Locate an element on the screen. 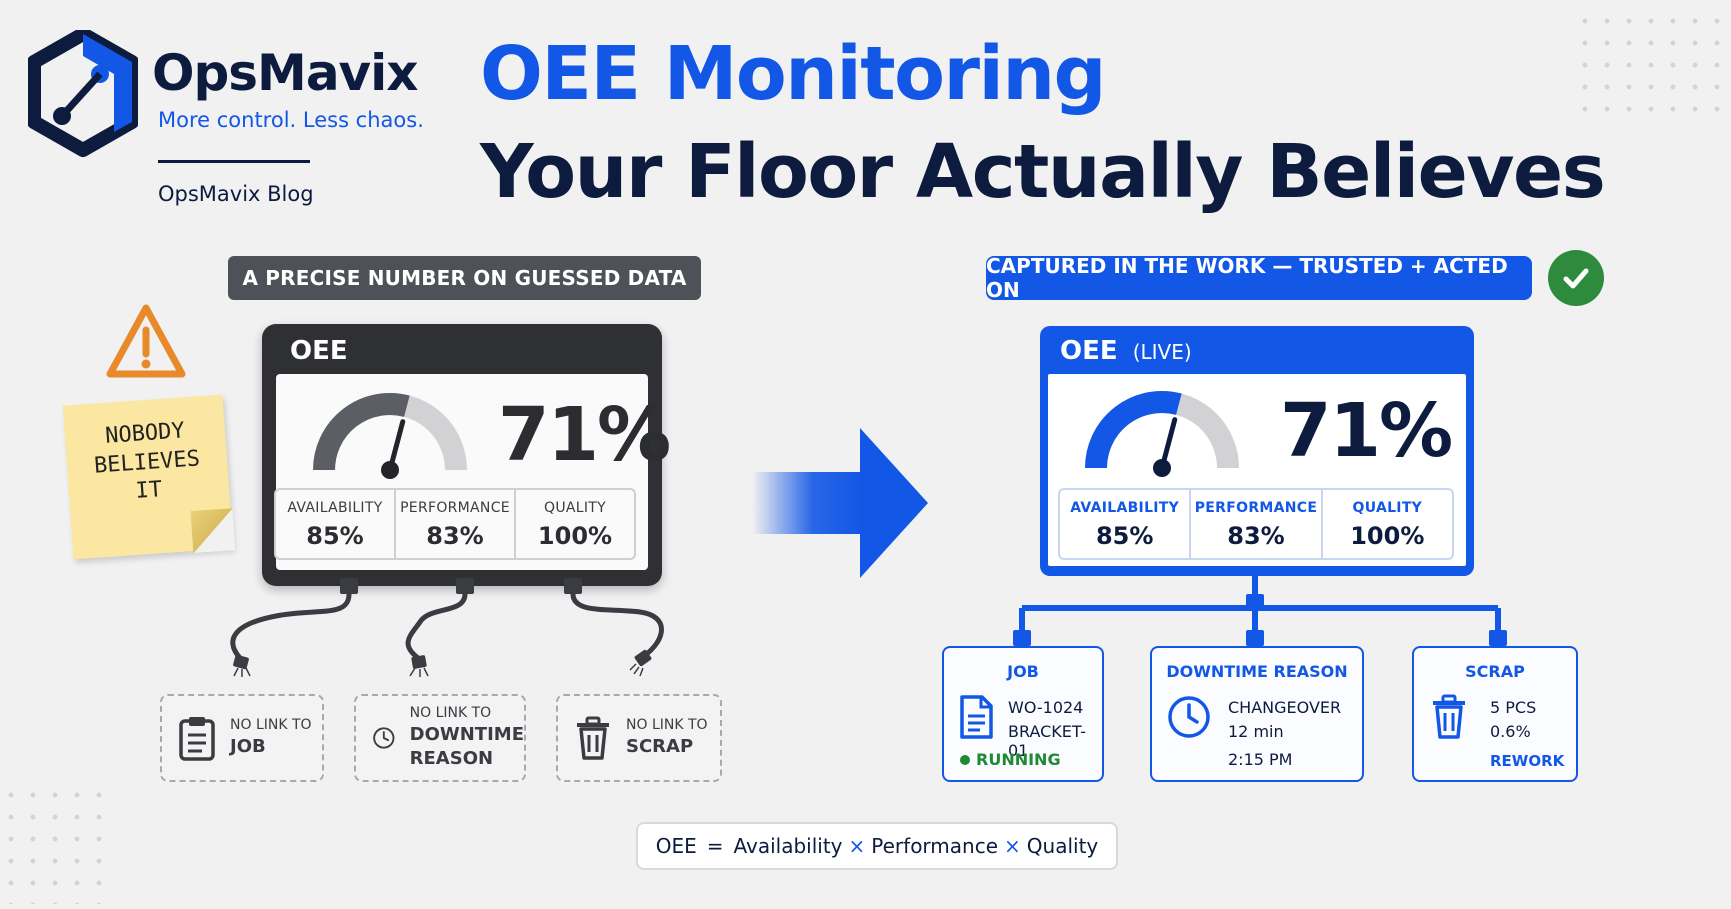 The image size is (1731, 909). headline-line-2: Your Floor Actually Believes is located at coordinates (1043, 172).